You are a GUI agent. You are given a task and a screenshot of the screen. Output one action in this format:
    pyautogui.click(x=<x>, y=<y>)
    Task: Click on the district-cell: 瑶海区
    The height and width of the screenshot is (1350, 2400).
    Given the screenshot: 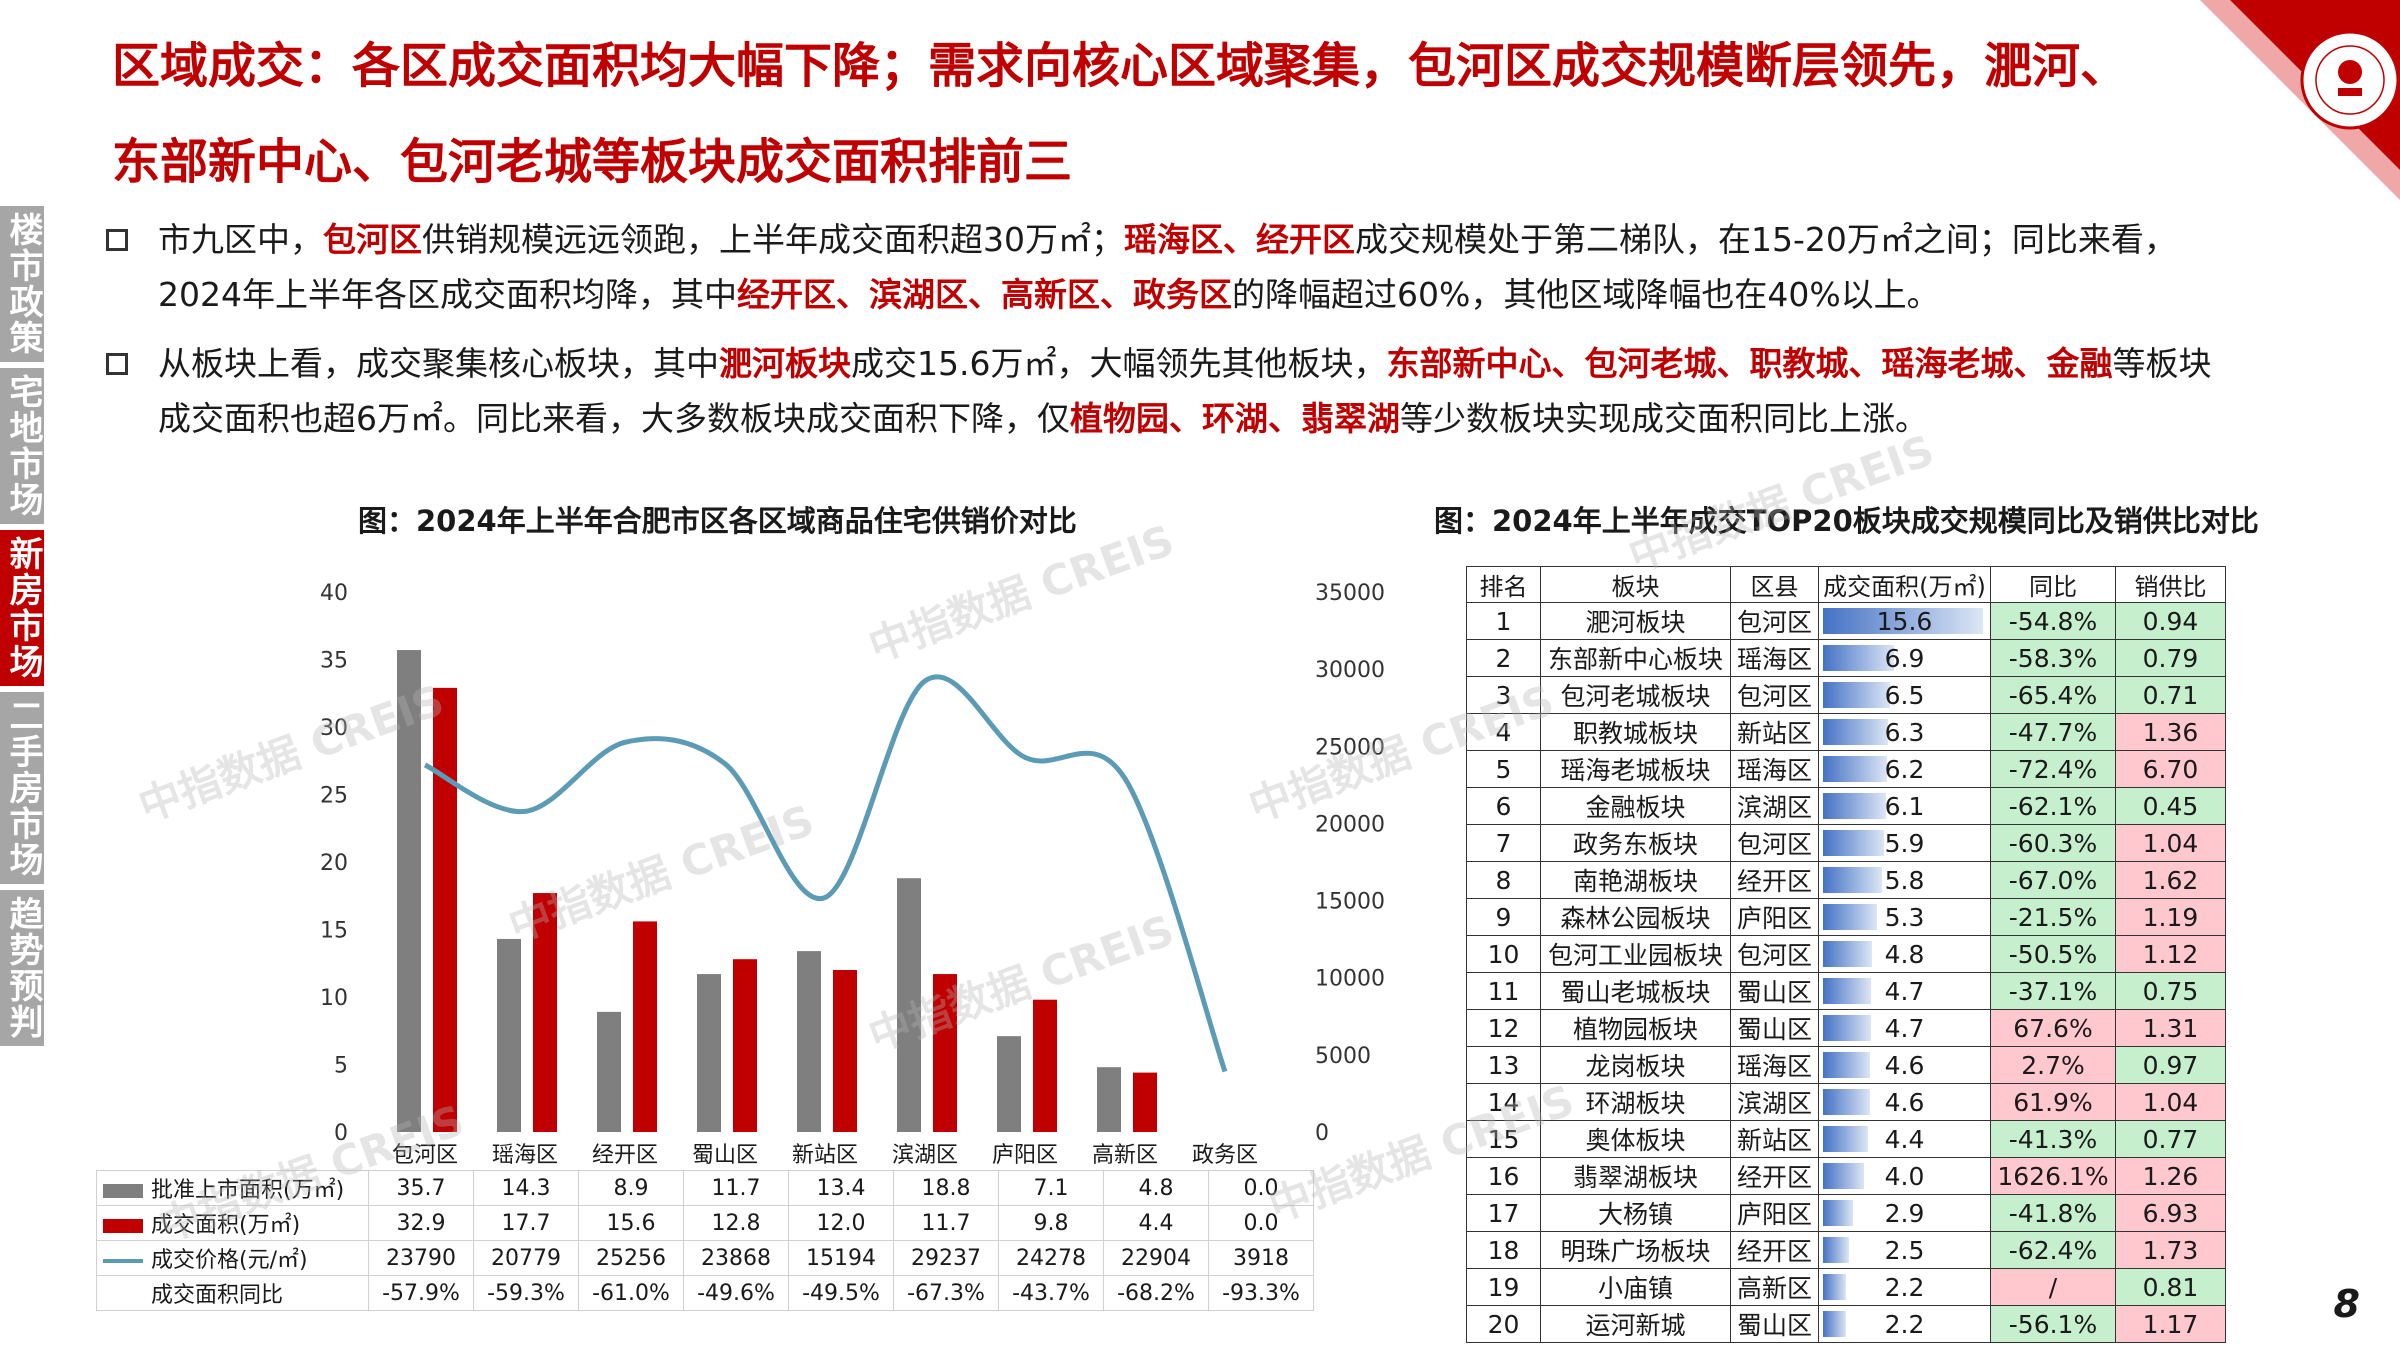 What is the action you would take?
    pyautogui.click(x=1774, y=658)
    